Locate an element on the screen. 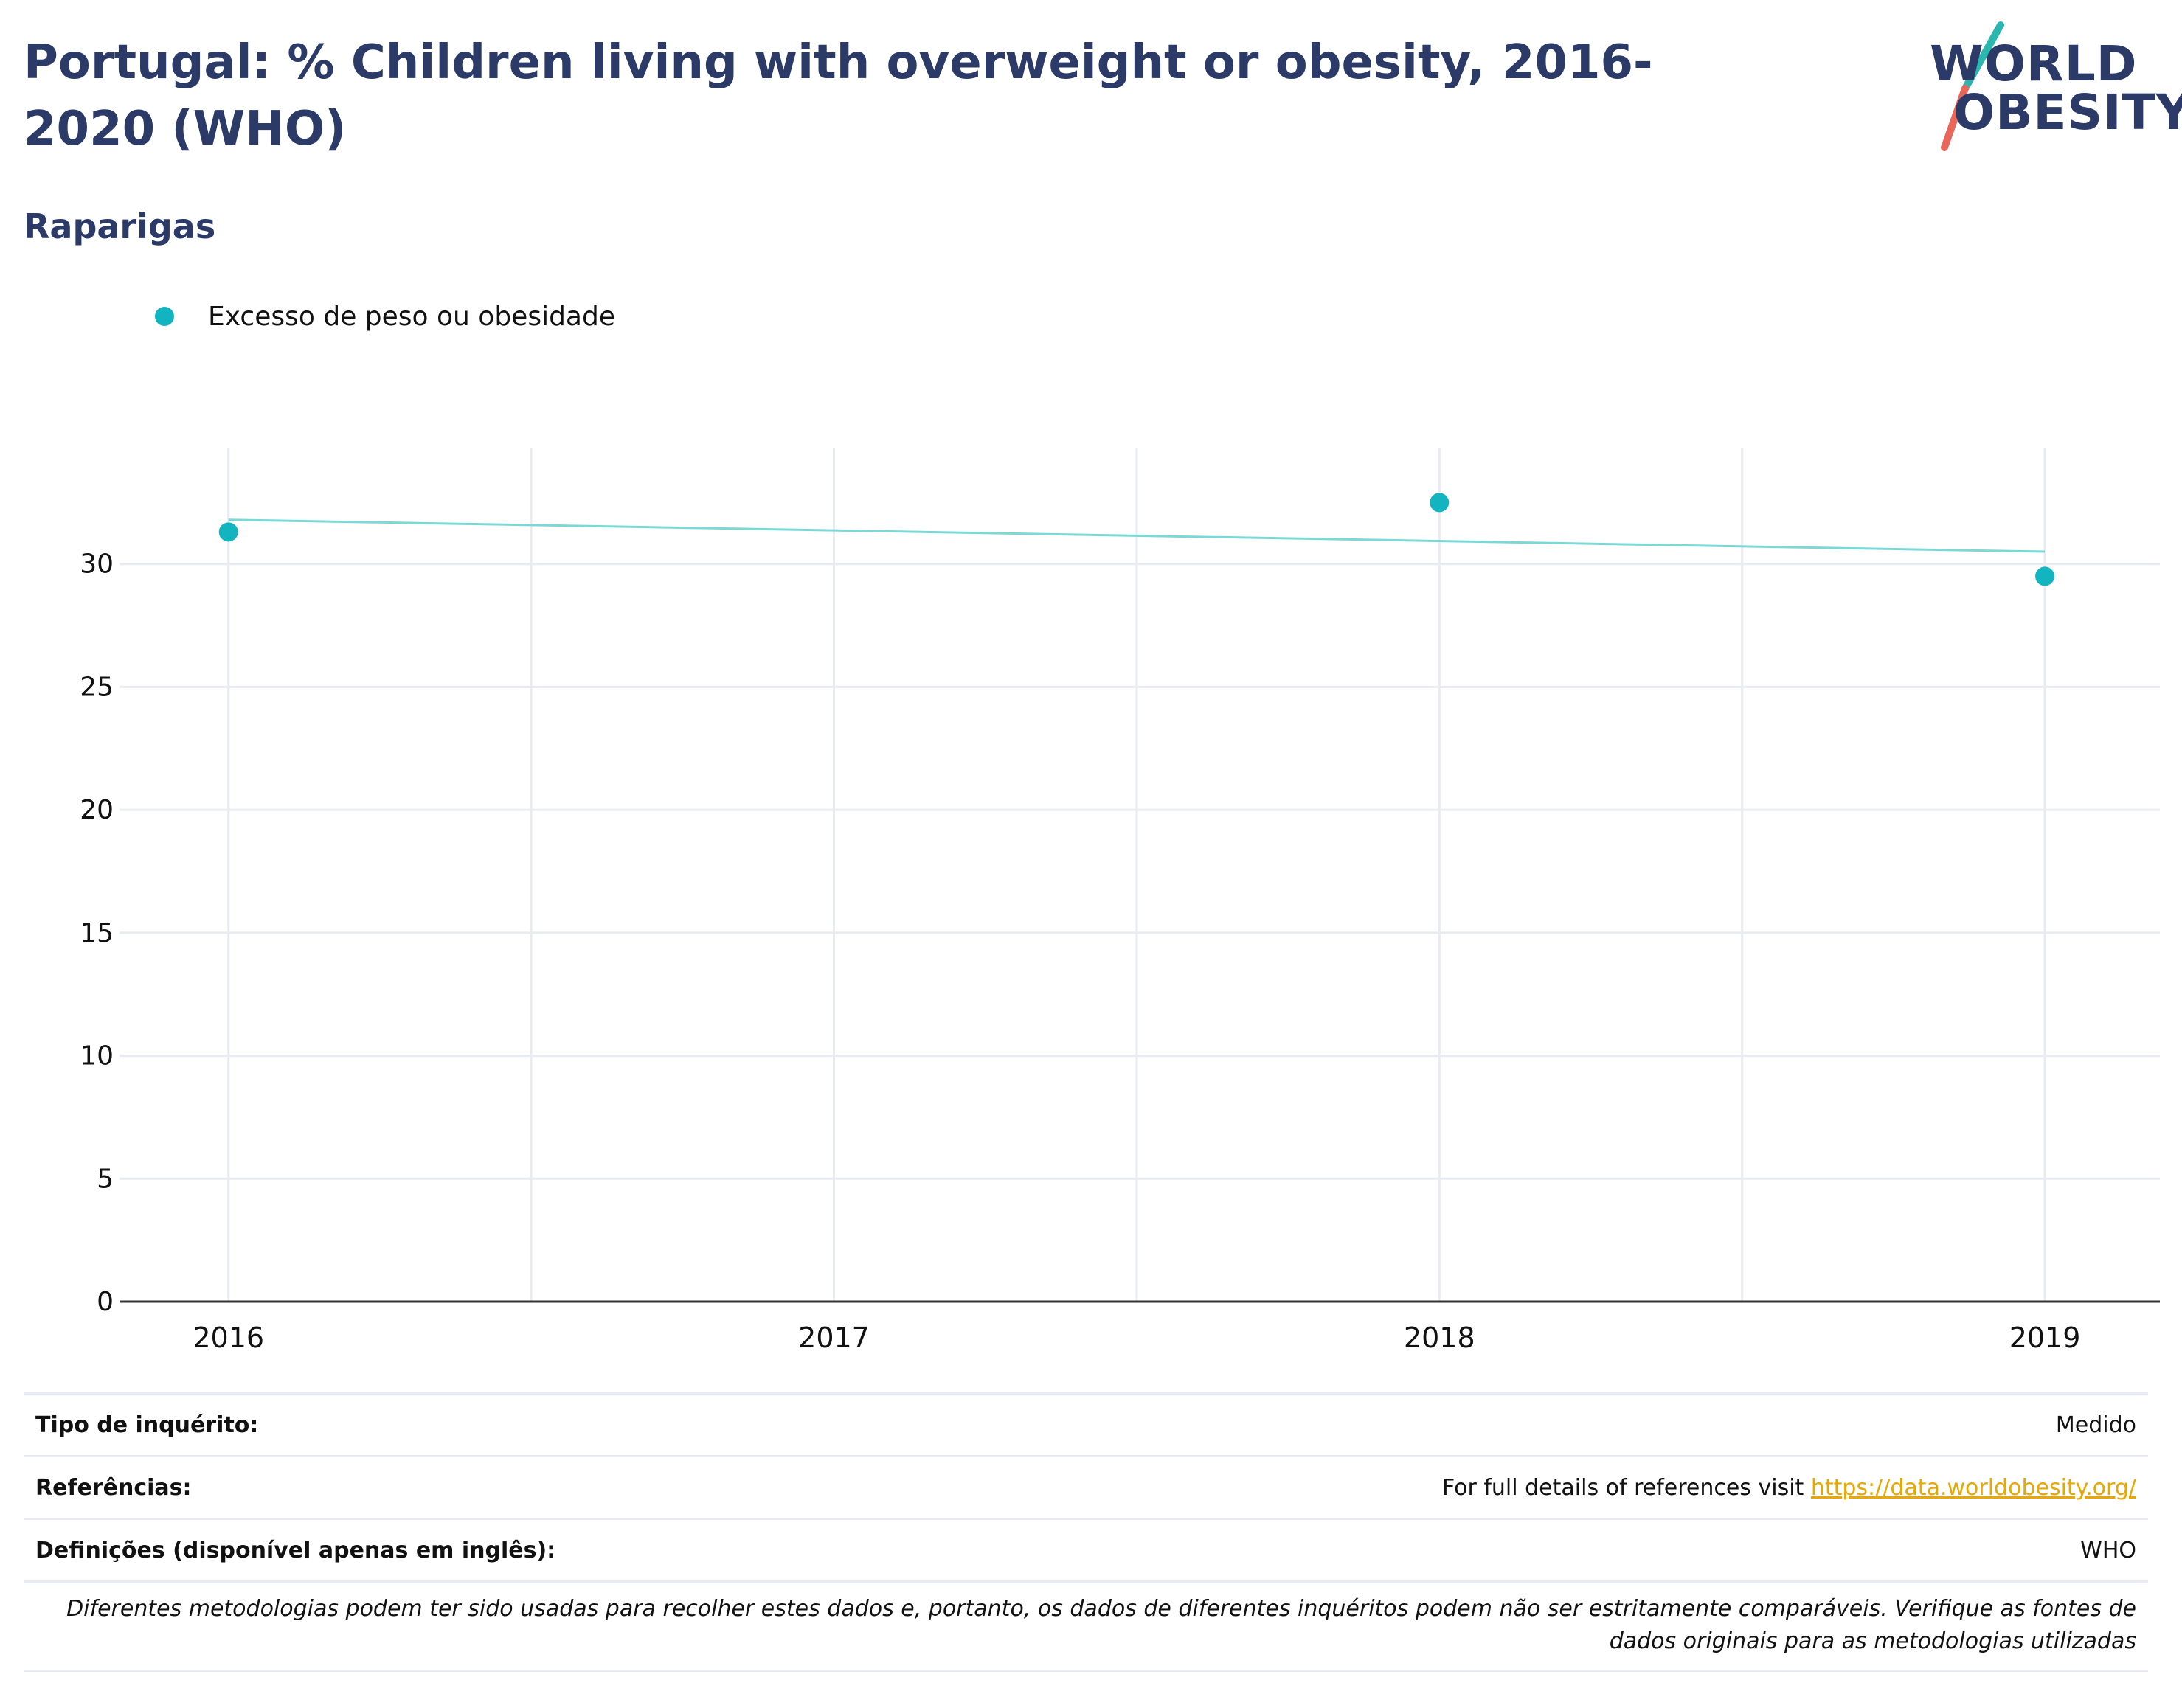  references-link: https://data.worldobesity.org/ is located at coordinates (1973, 1487).